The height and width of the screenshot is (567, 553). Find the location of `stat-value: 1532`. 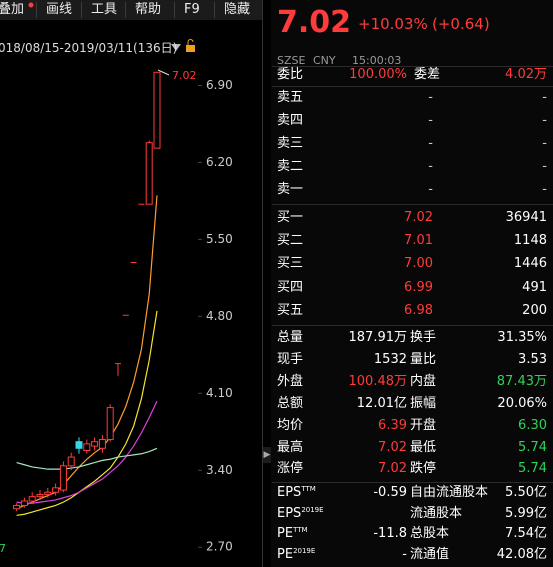

stat-value: 1532 is located at coordinates (390, 359).